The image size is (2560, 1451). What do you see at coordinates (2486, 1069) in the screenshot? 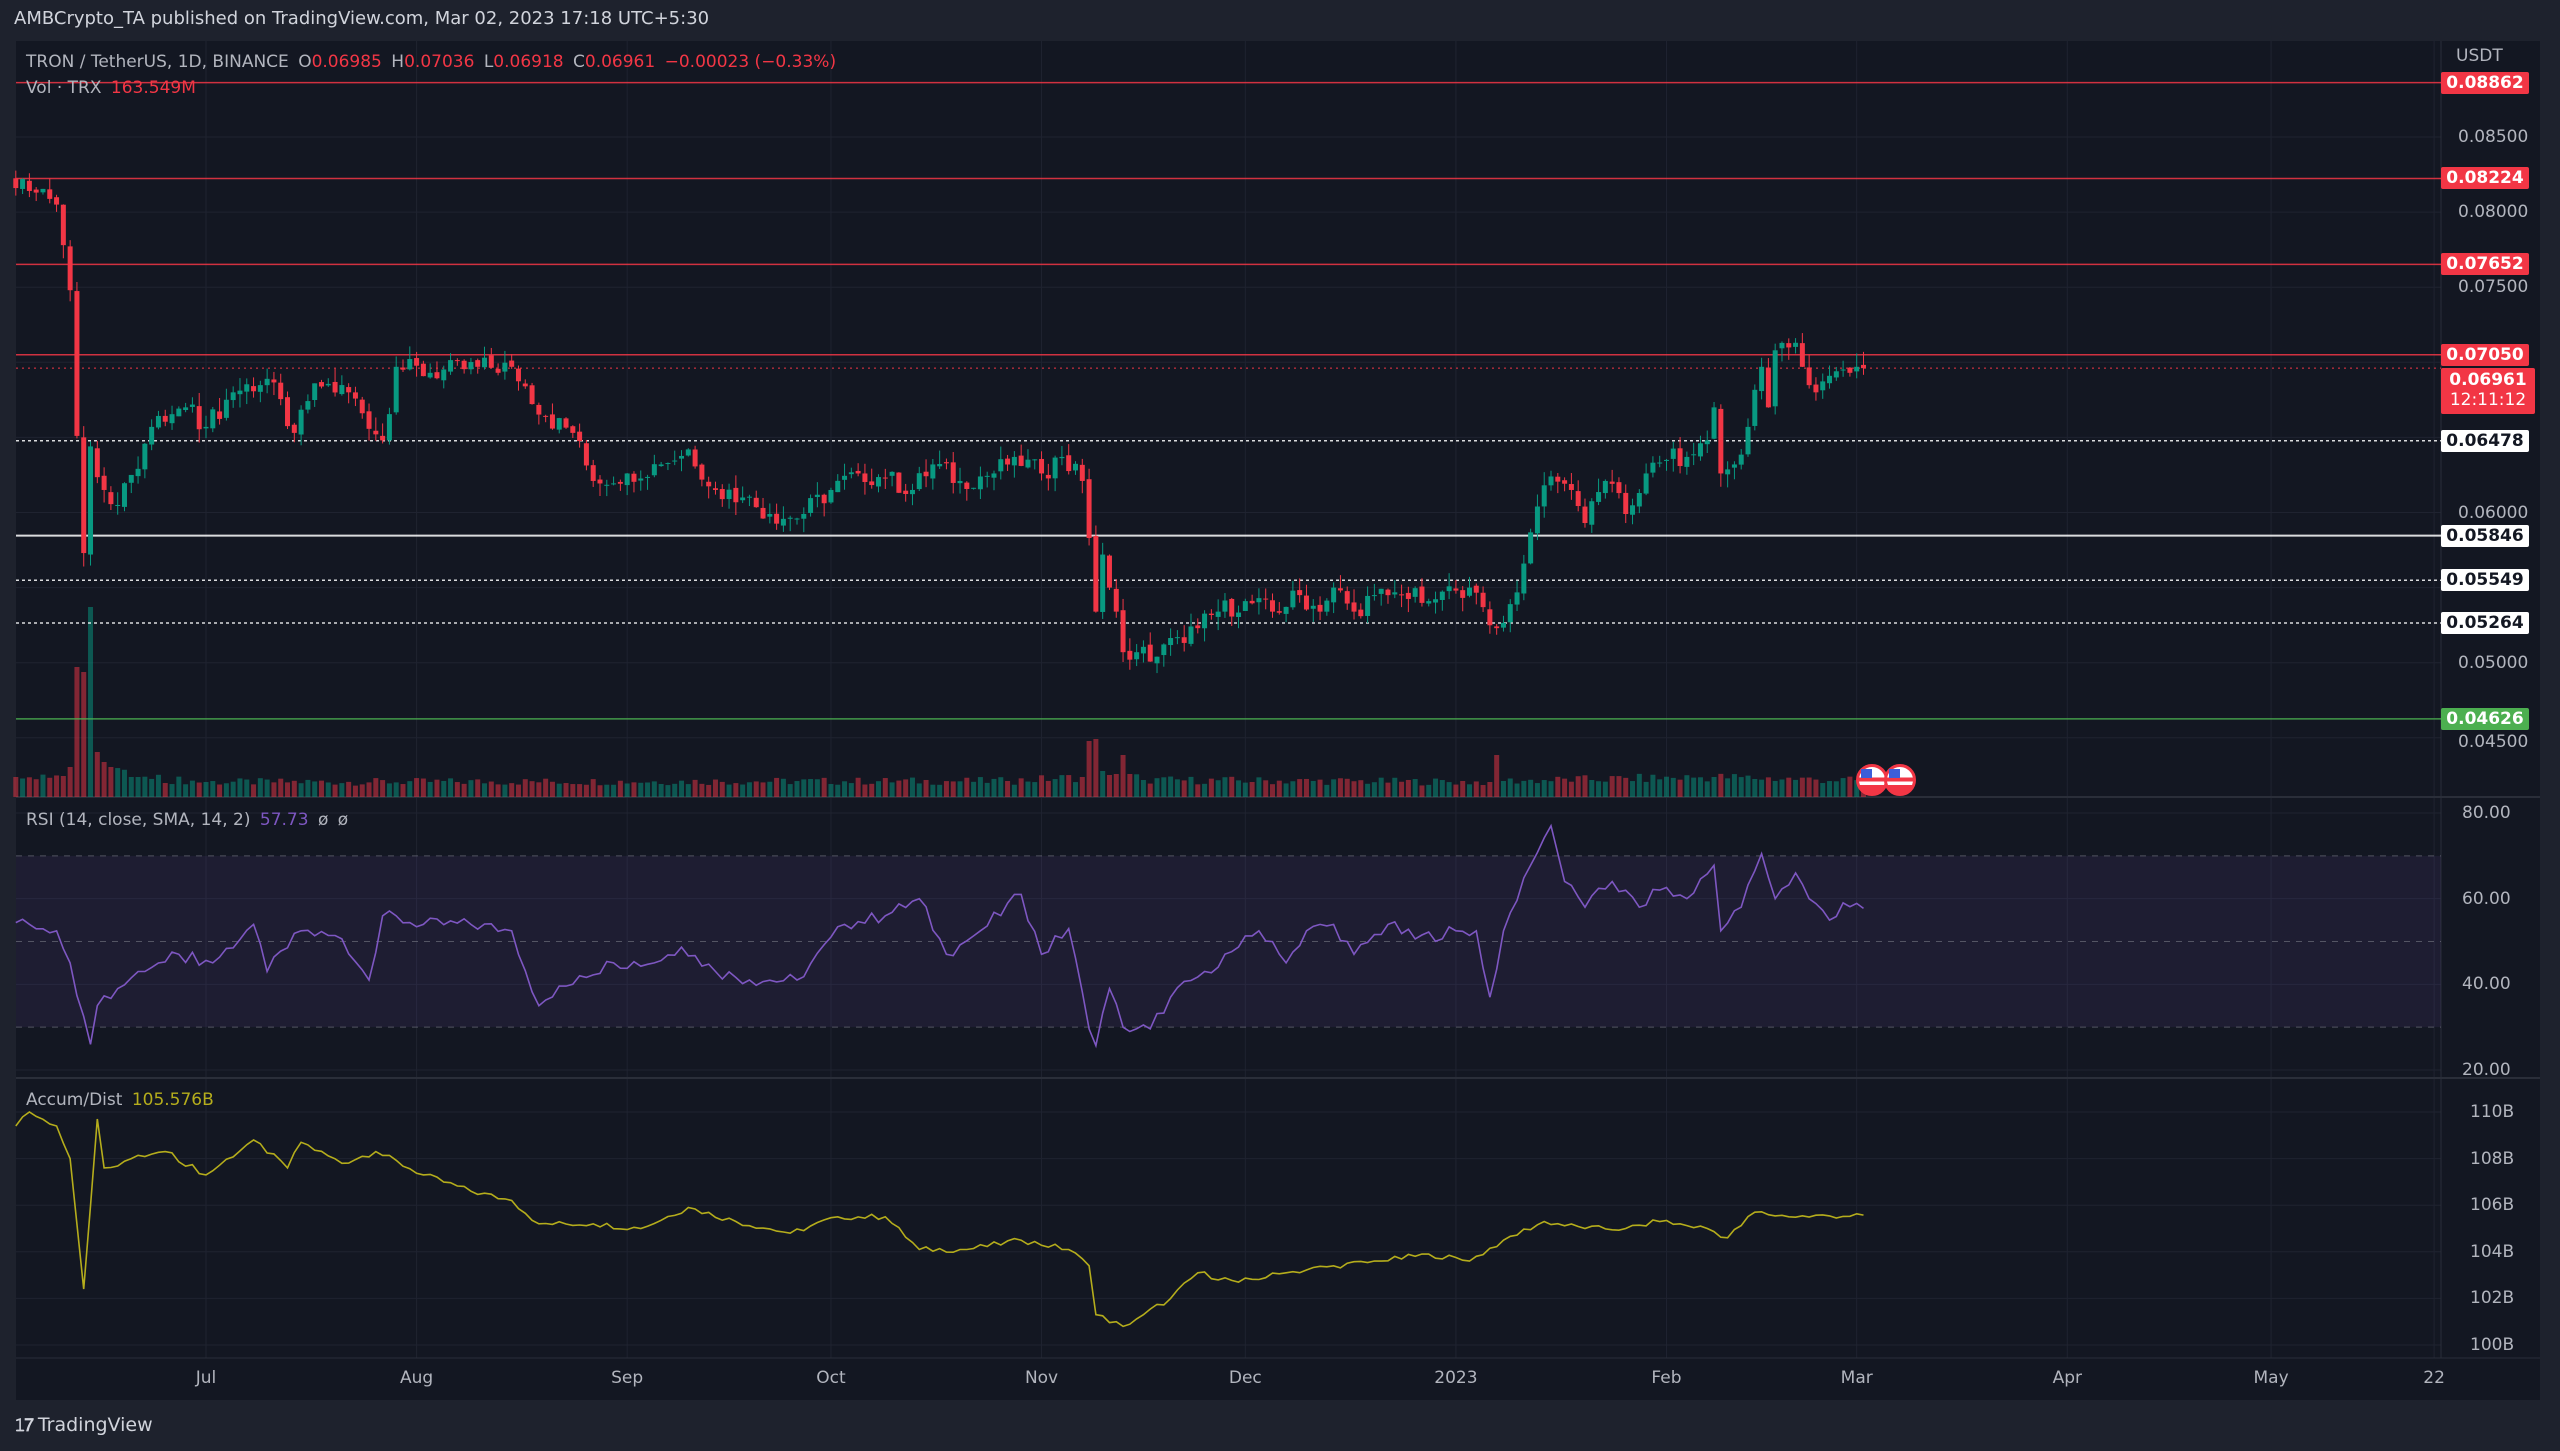
I see `rsi-tick-label: 20.00` at bounding box center [2486, 1069].